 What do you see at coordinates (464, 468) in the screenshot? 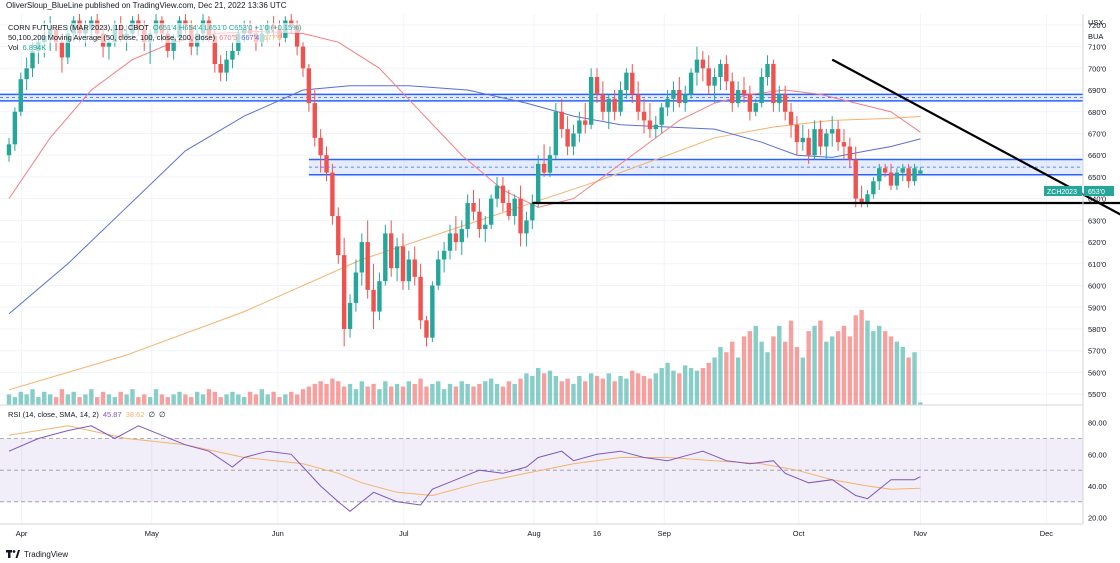
I see `rsi-line` at bounding box center [464, 468].